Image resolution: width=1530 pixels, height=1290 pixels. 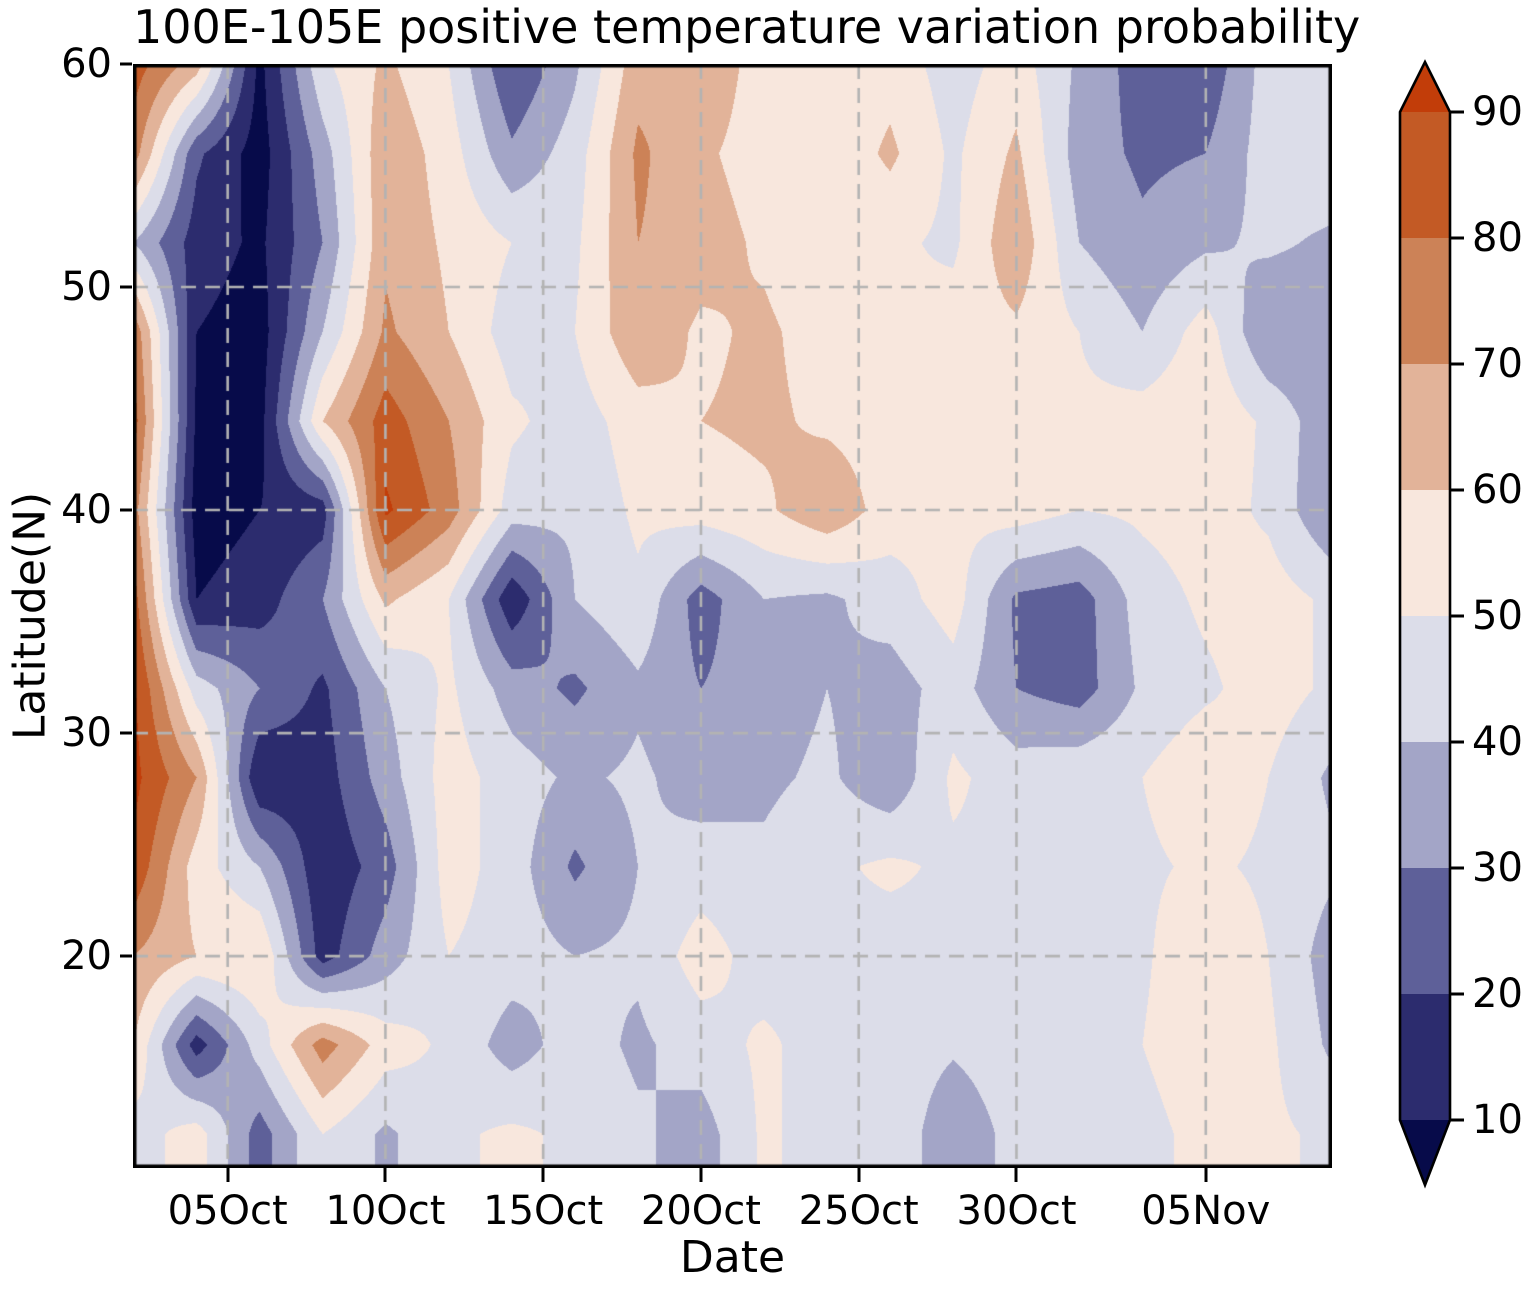 What do you see at coordinates (86, 510) in the screenshot?
I see `y-tick-label-40: 40` at bounding box center [86, 510].